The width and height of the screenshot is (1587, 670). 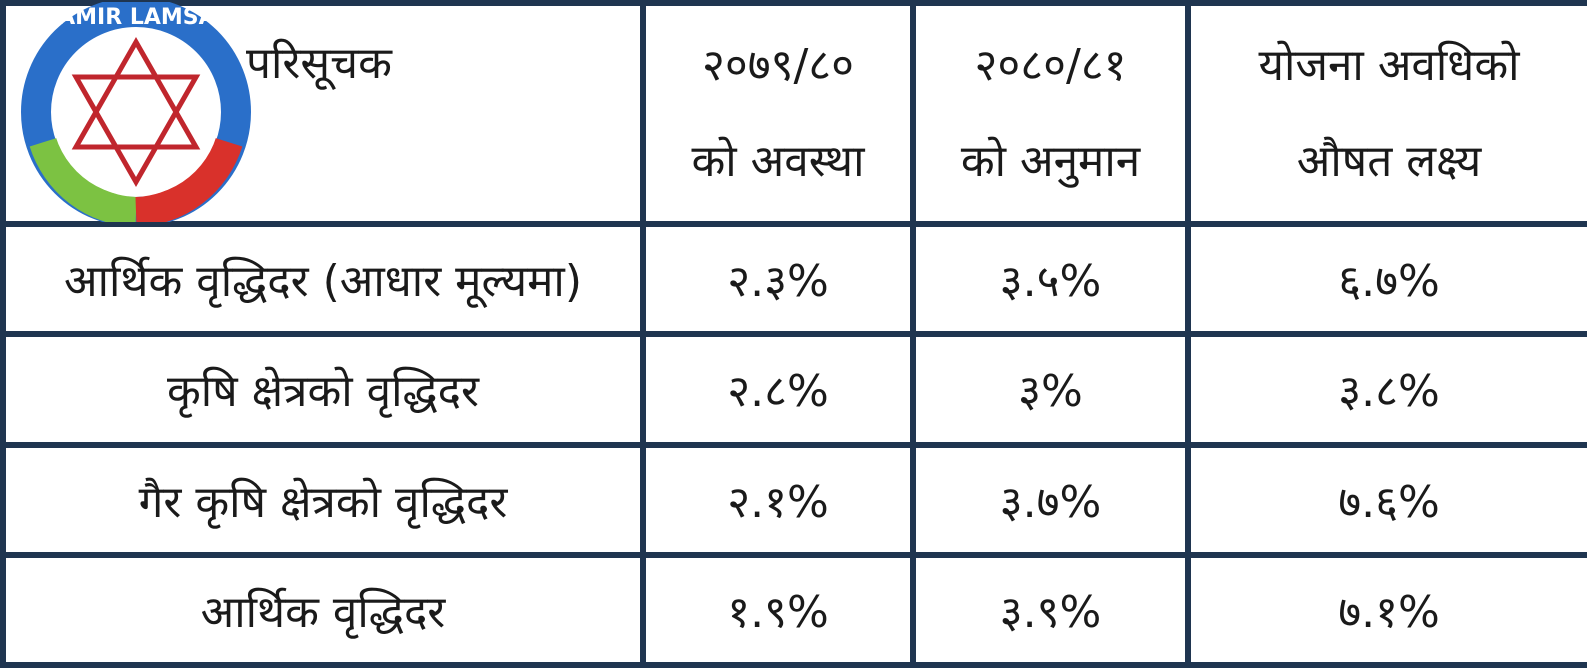 I want to click on header-text: योजना अवधिको, so click(x=1389, y=65).